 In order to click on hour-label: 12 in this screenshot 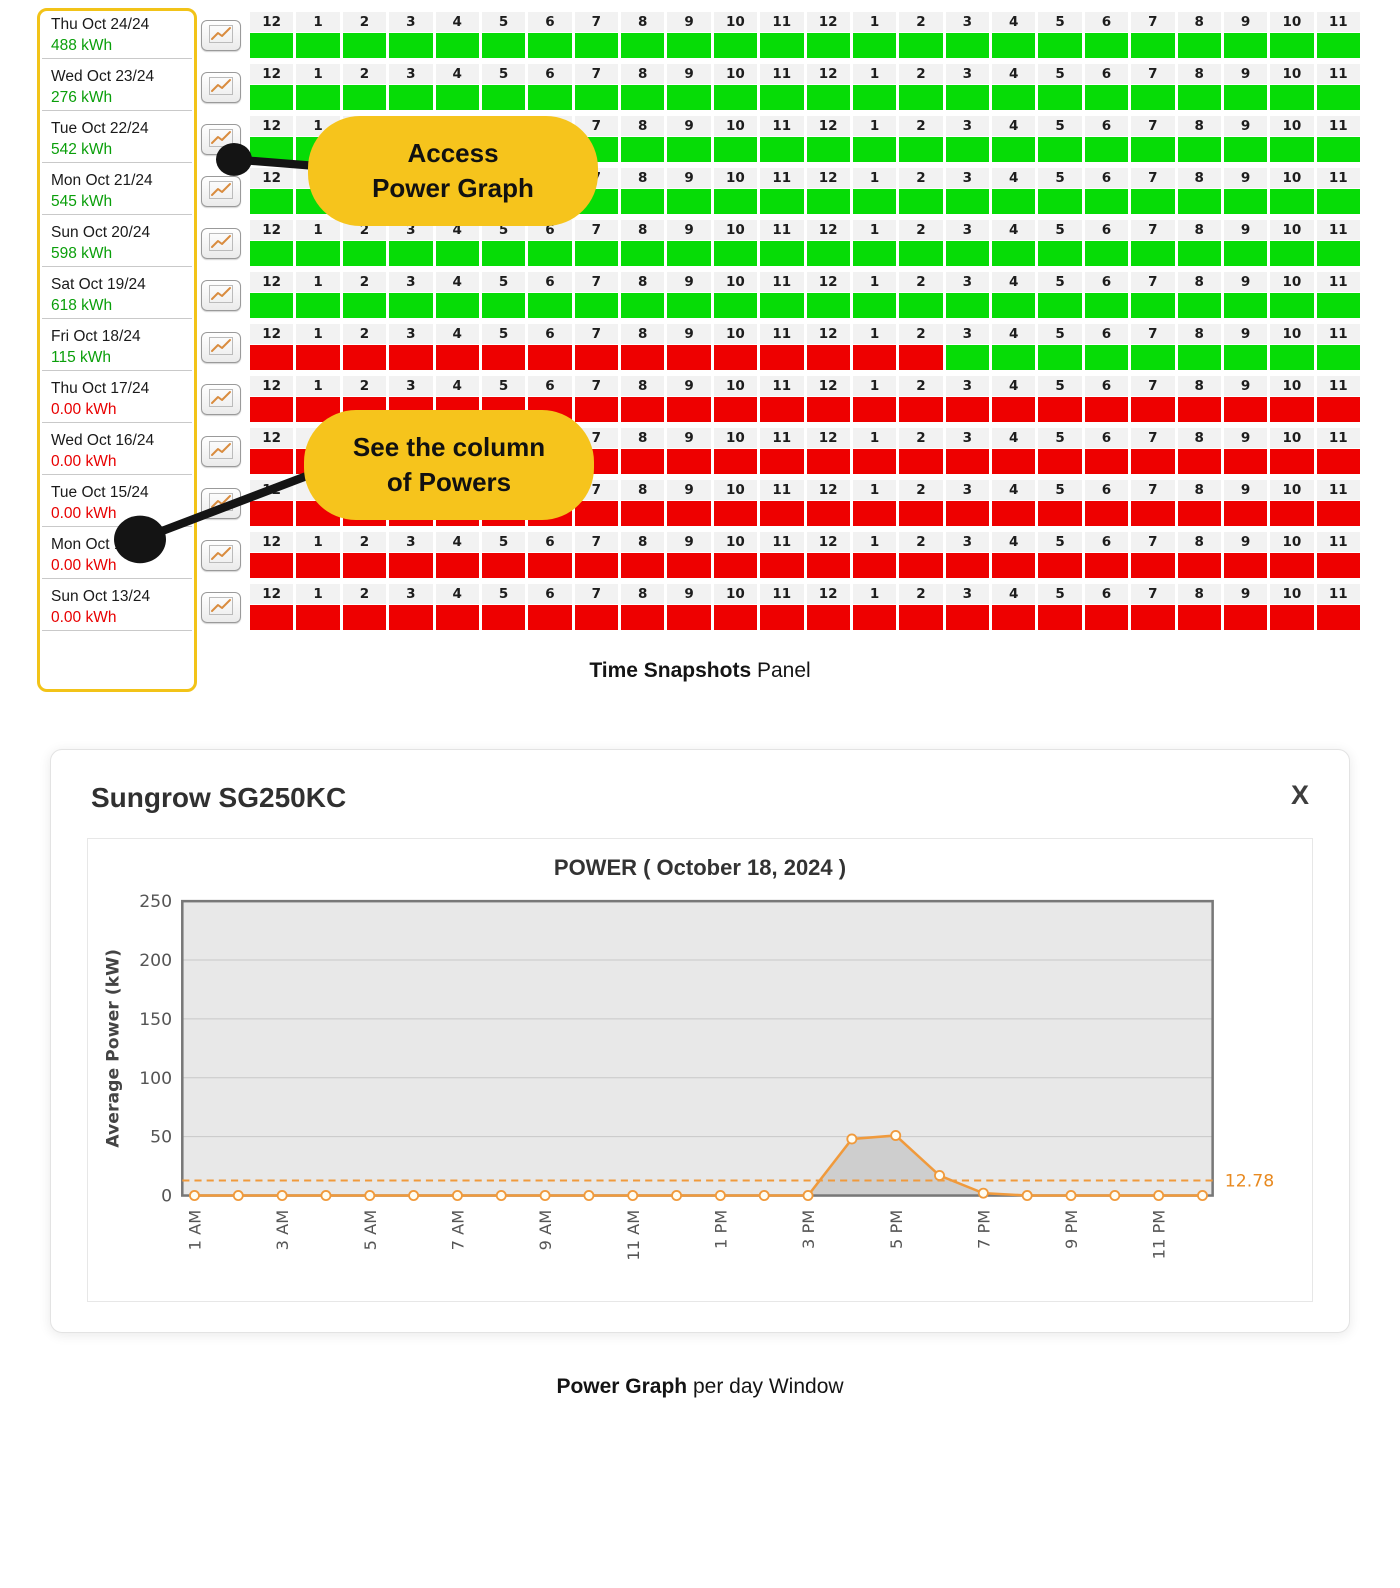, I will do `click(828, 178)`.